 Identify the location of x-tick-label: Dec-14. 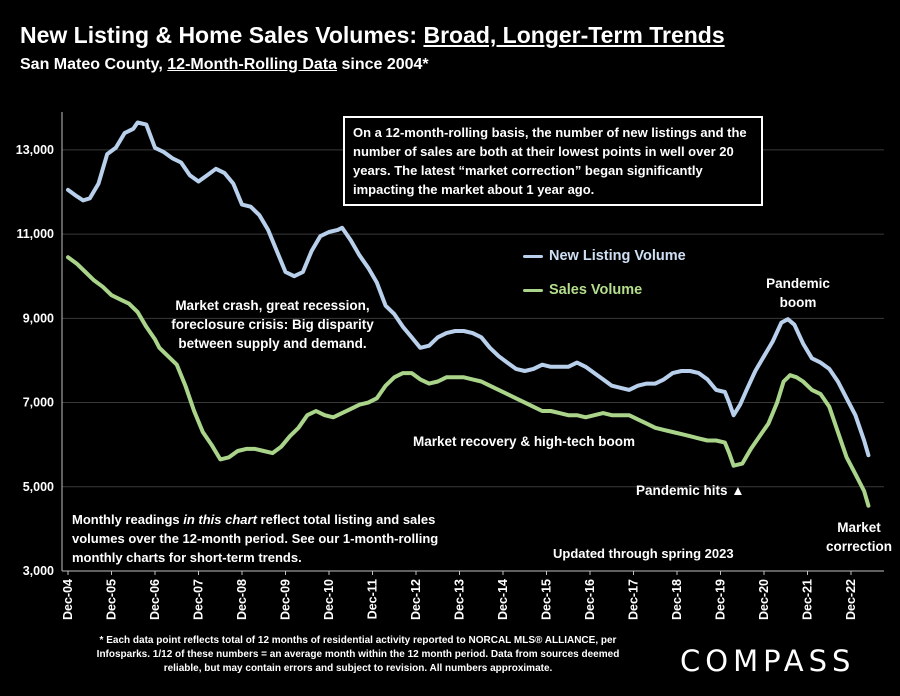
(503, 599).